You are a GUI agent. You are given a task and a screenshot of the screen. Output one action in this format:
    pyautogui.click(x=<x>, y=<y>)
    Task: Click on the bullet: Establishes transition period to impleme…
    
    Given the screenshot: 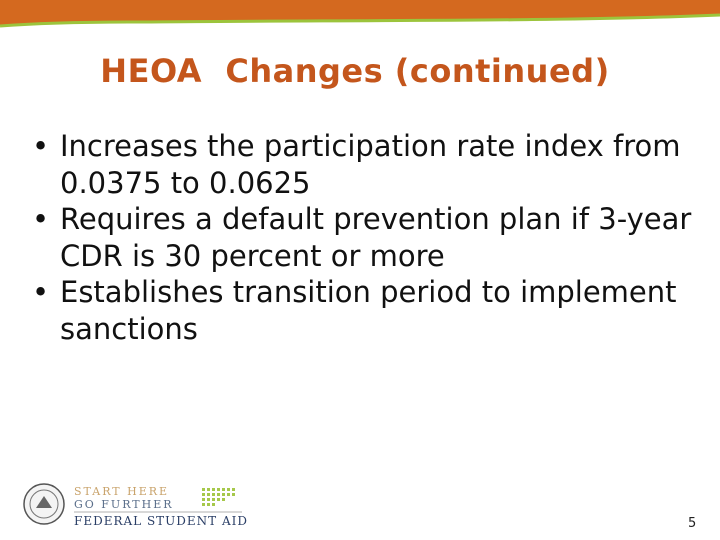 What is the action you would take?
    pyautogui.click(x=364, y=310)
    